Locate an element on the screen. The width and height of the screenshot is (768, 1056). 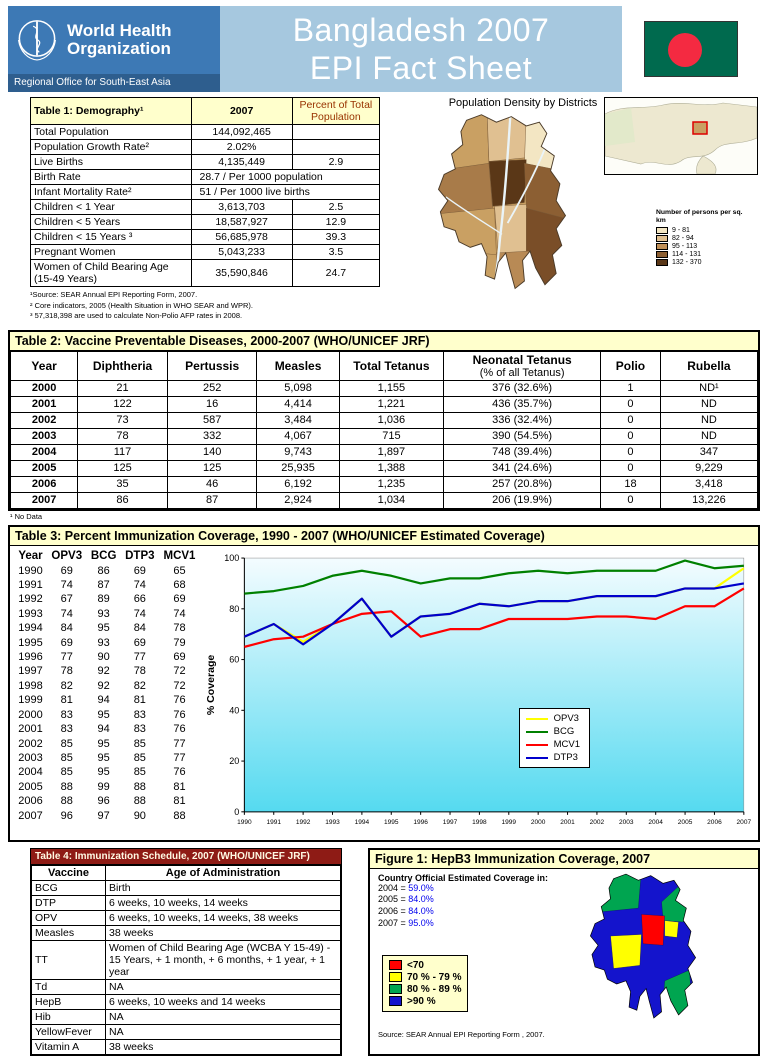
table-row: 2003 85 95 85 77 is located at coordinates (107, 758).